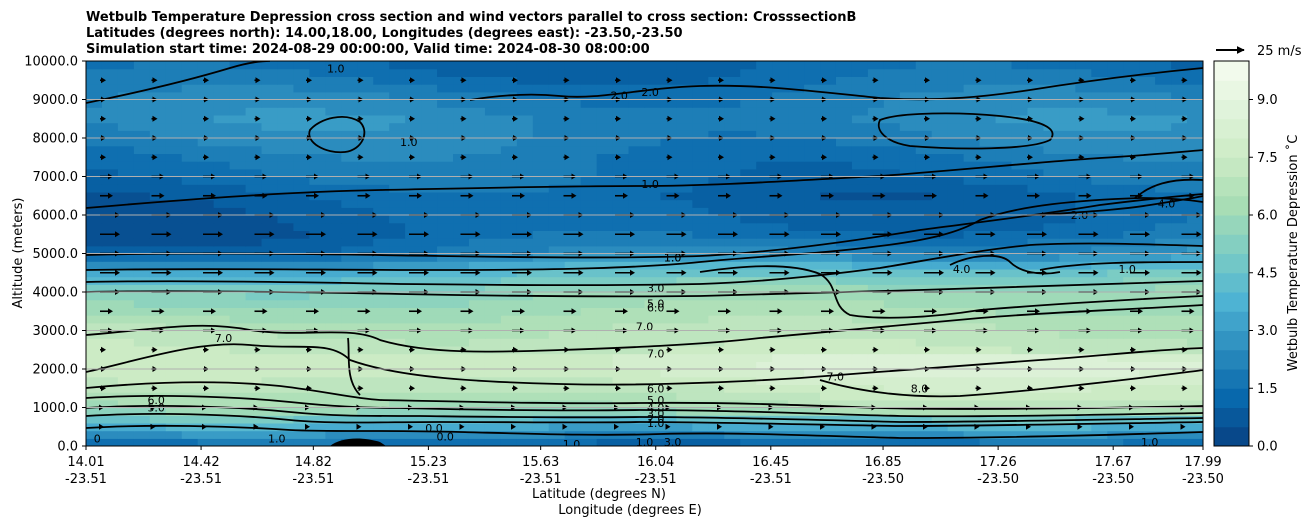  What do you see at coordinates (998, 479) in the screenshot?
I see `x-tick-label-lon: -23.50` at bounding box center [998, 479].